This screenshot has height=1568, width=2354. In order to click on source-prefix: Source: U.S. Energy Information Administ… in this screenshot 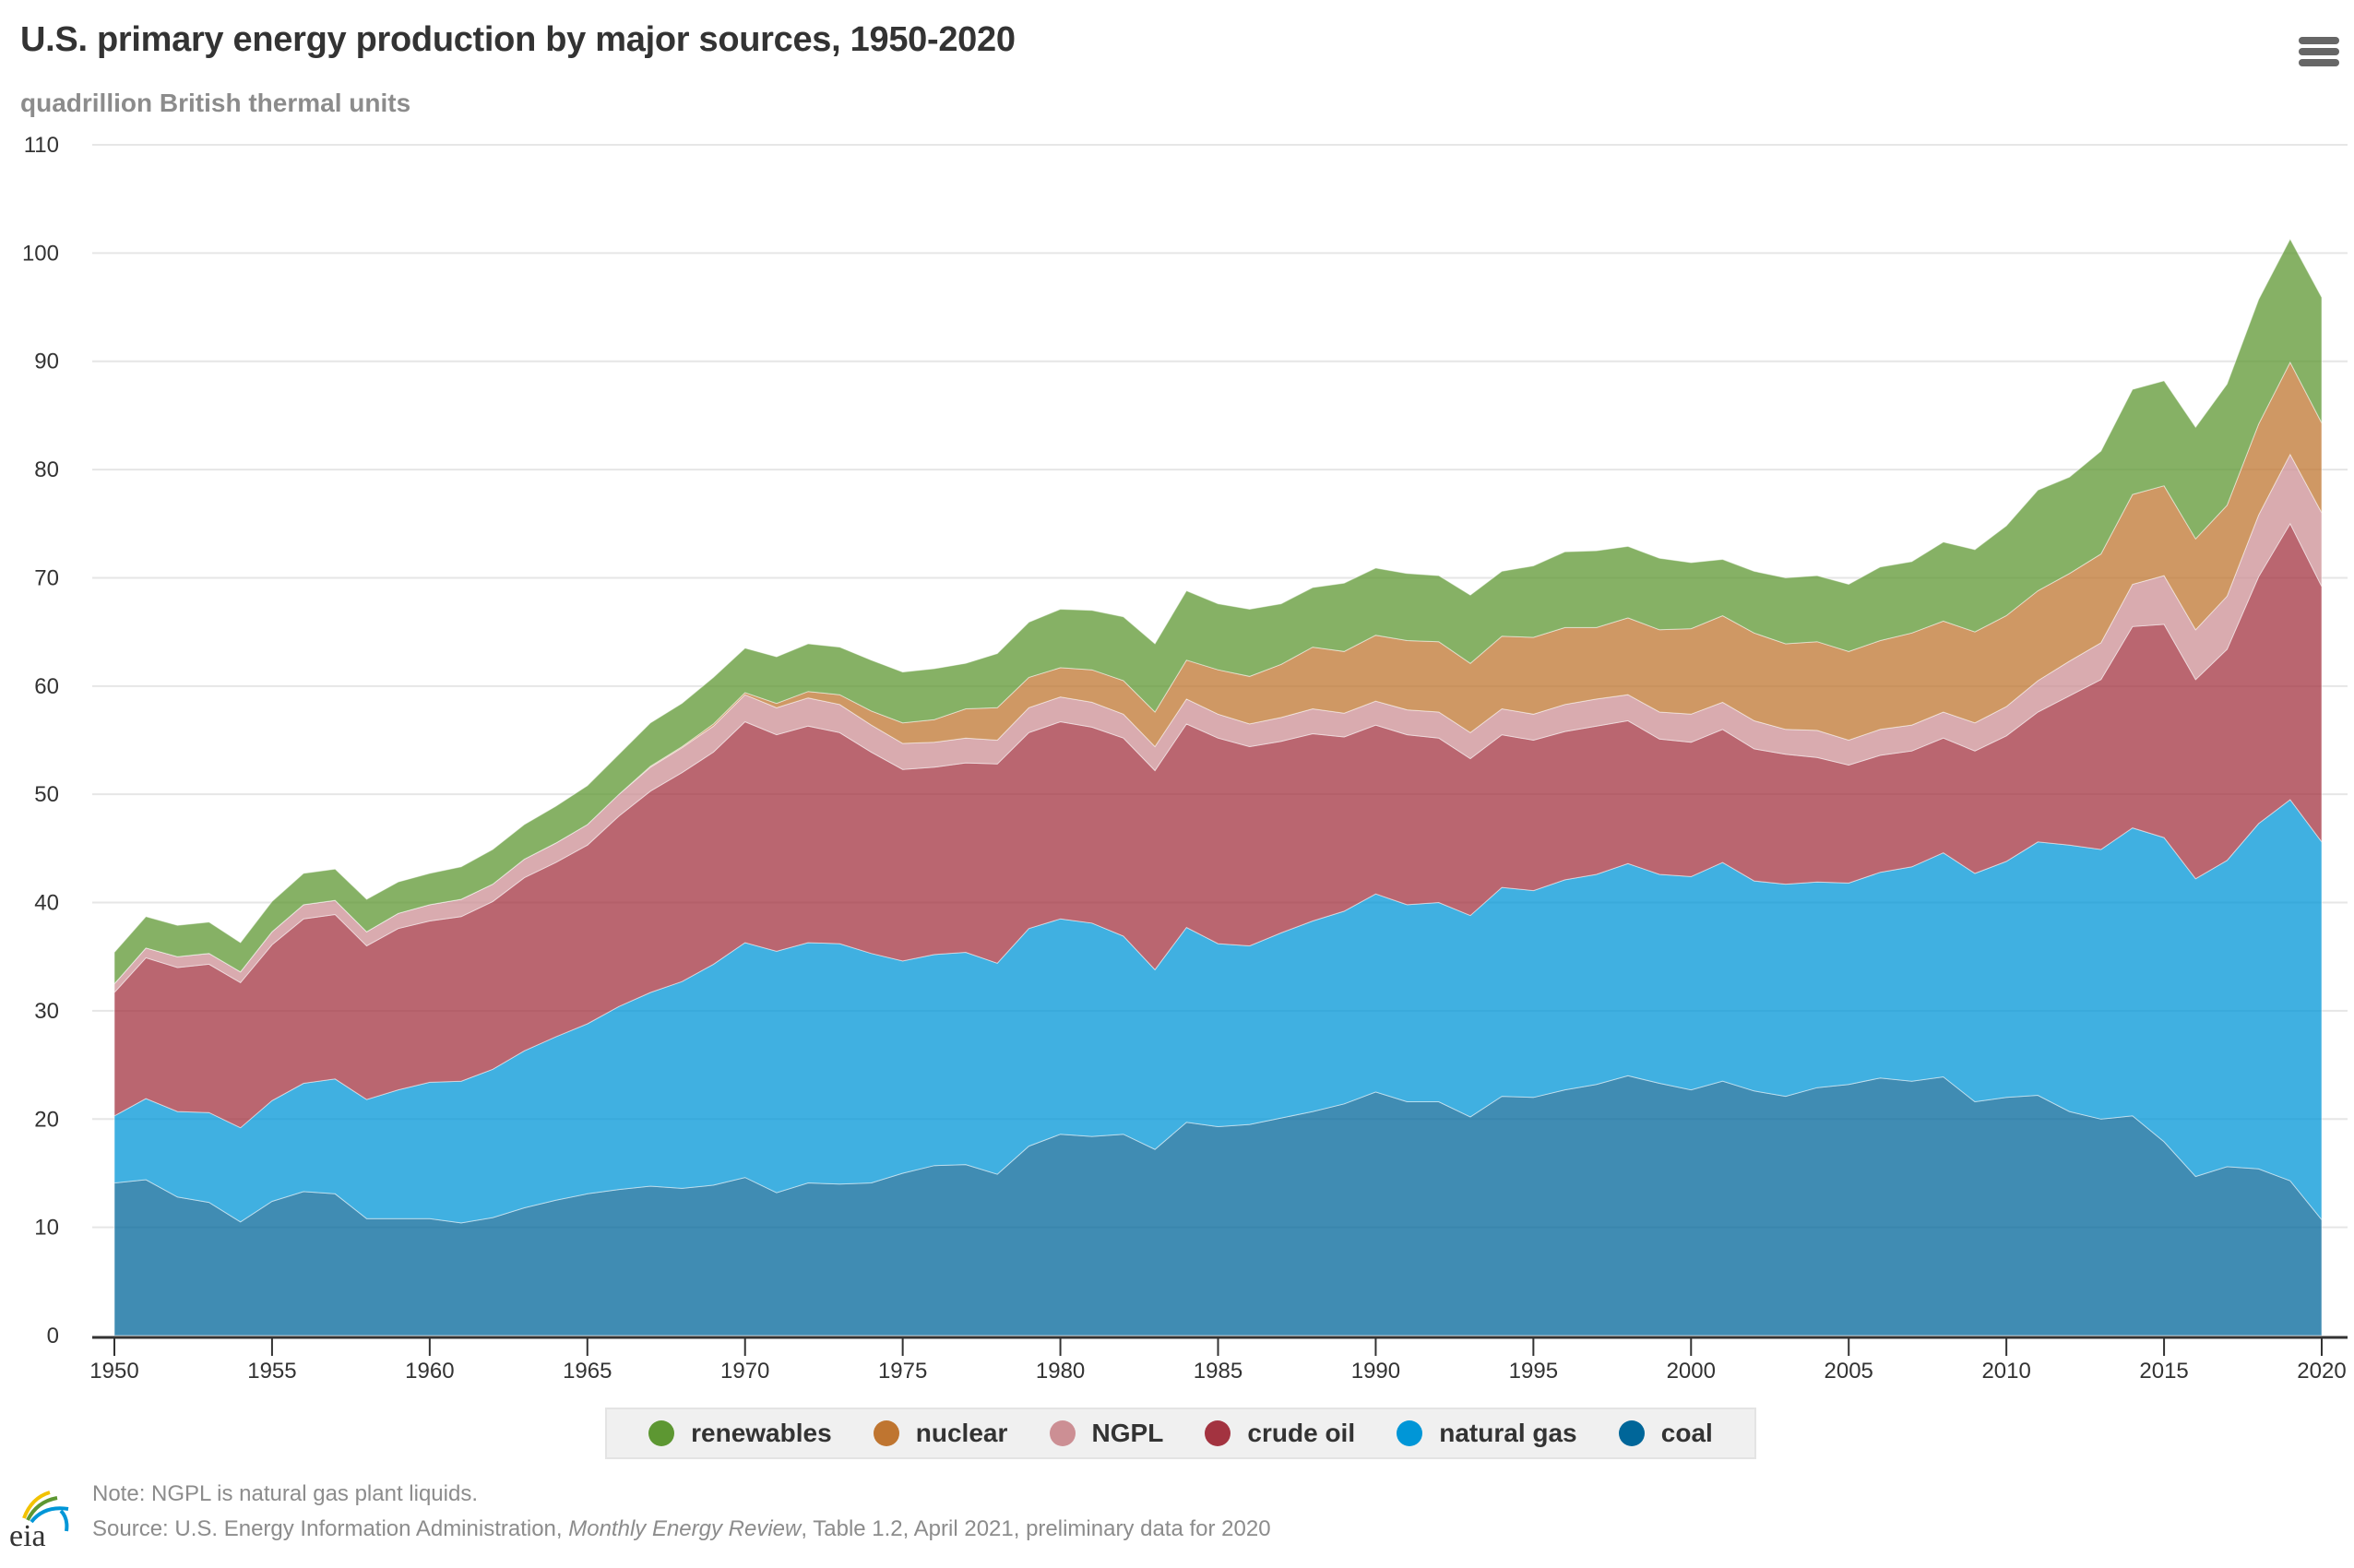, I will do `click(330, 1528)`.